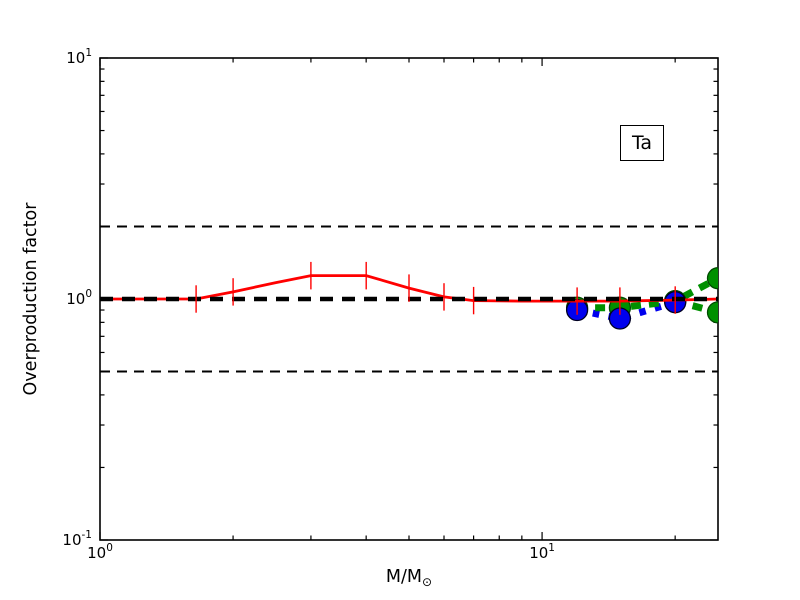 Image resolution: width=800 pixels, height=600 pixels. I want to click on green-dashed-upper-line, so click(647, 293).